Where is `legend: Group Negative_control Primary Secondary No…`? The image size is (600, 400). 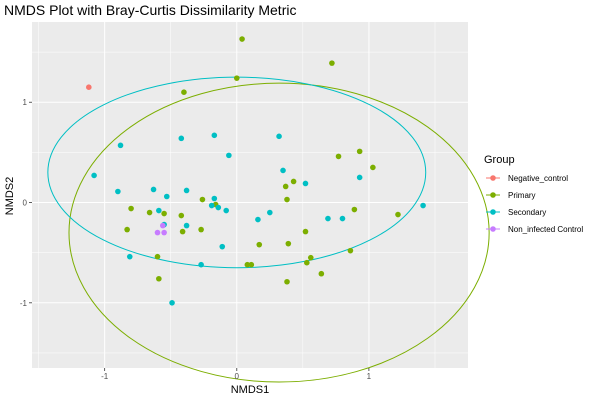
legend: Group Negative_control Primary Secondary No… is located at coordinates (533, 194).